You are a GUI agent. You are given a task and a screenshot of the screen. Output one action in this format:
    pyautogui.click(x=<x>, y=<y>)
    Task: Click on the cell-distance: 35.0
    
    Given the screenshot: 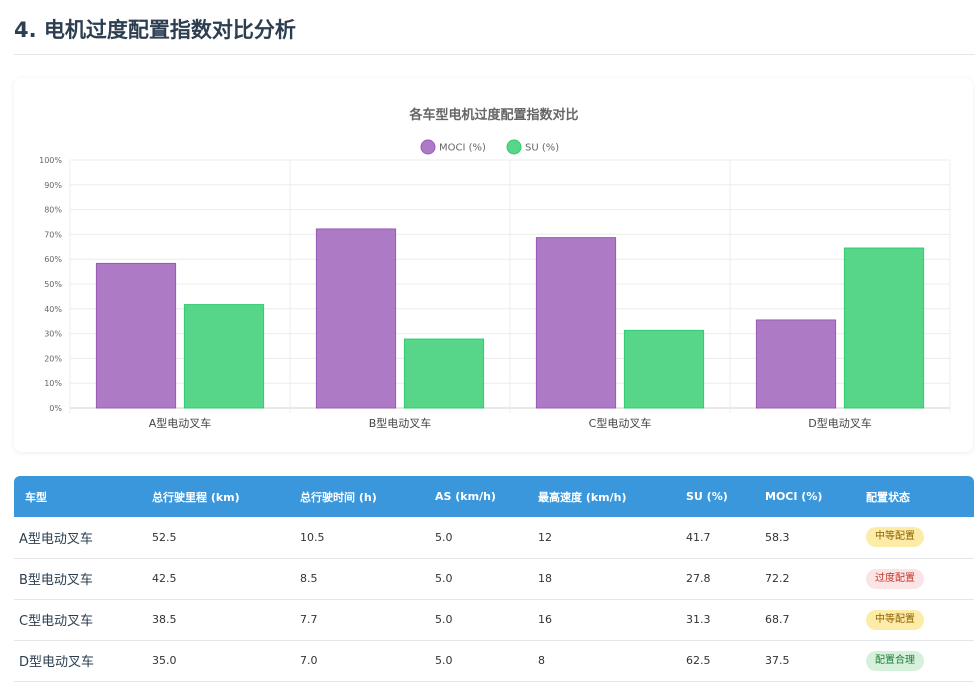 What is the action you would take?
    pyautogui.click(x=164, y=660)
    